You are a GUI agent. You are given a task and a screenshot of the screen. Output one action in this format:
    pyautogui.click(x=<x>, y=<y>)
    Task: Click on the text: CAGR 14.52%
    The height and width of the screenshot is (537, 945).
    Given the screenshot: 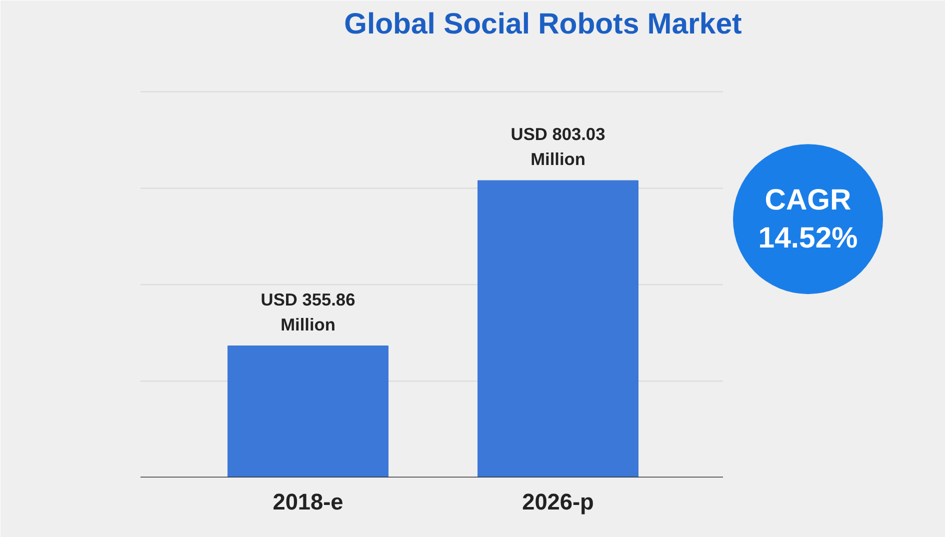 What is the action you would take?
    pyautogui.click(x=808, y=219)
    